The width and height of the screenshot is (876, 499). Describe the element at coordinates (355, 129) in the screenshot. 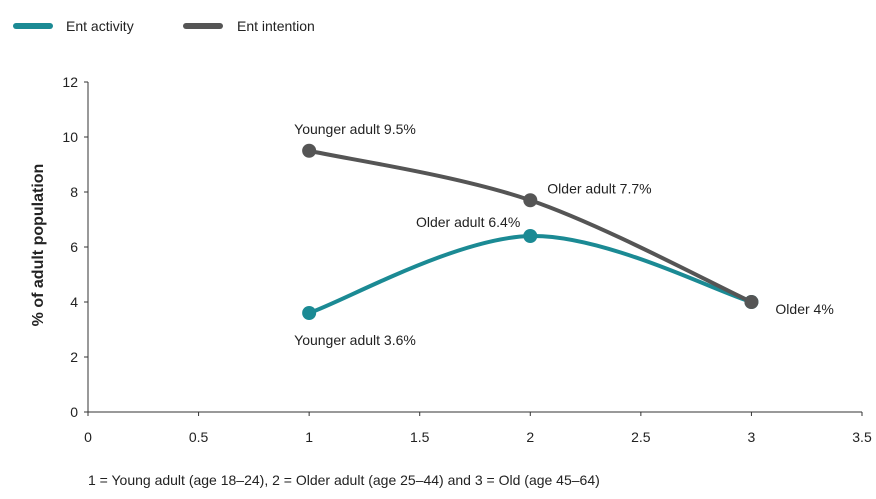

I see `data-label-ent-intention: Younger adult 9.5%` at that location.